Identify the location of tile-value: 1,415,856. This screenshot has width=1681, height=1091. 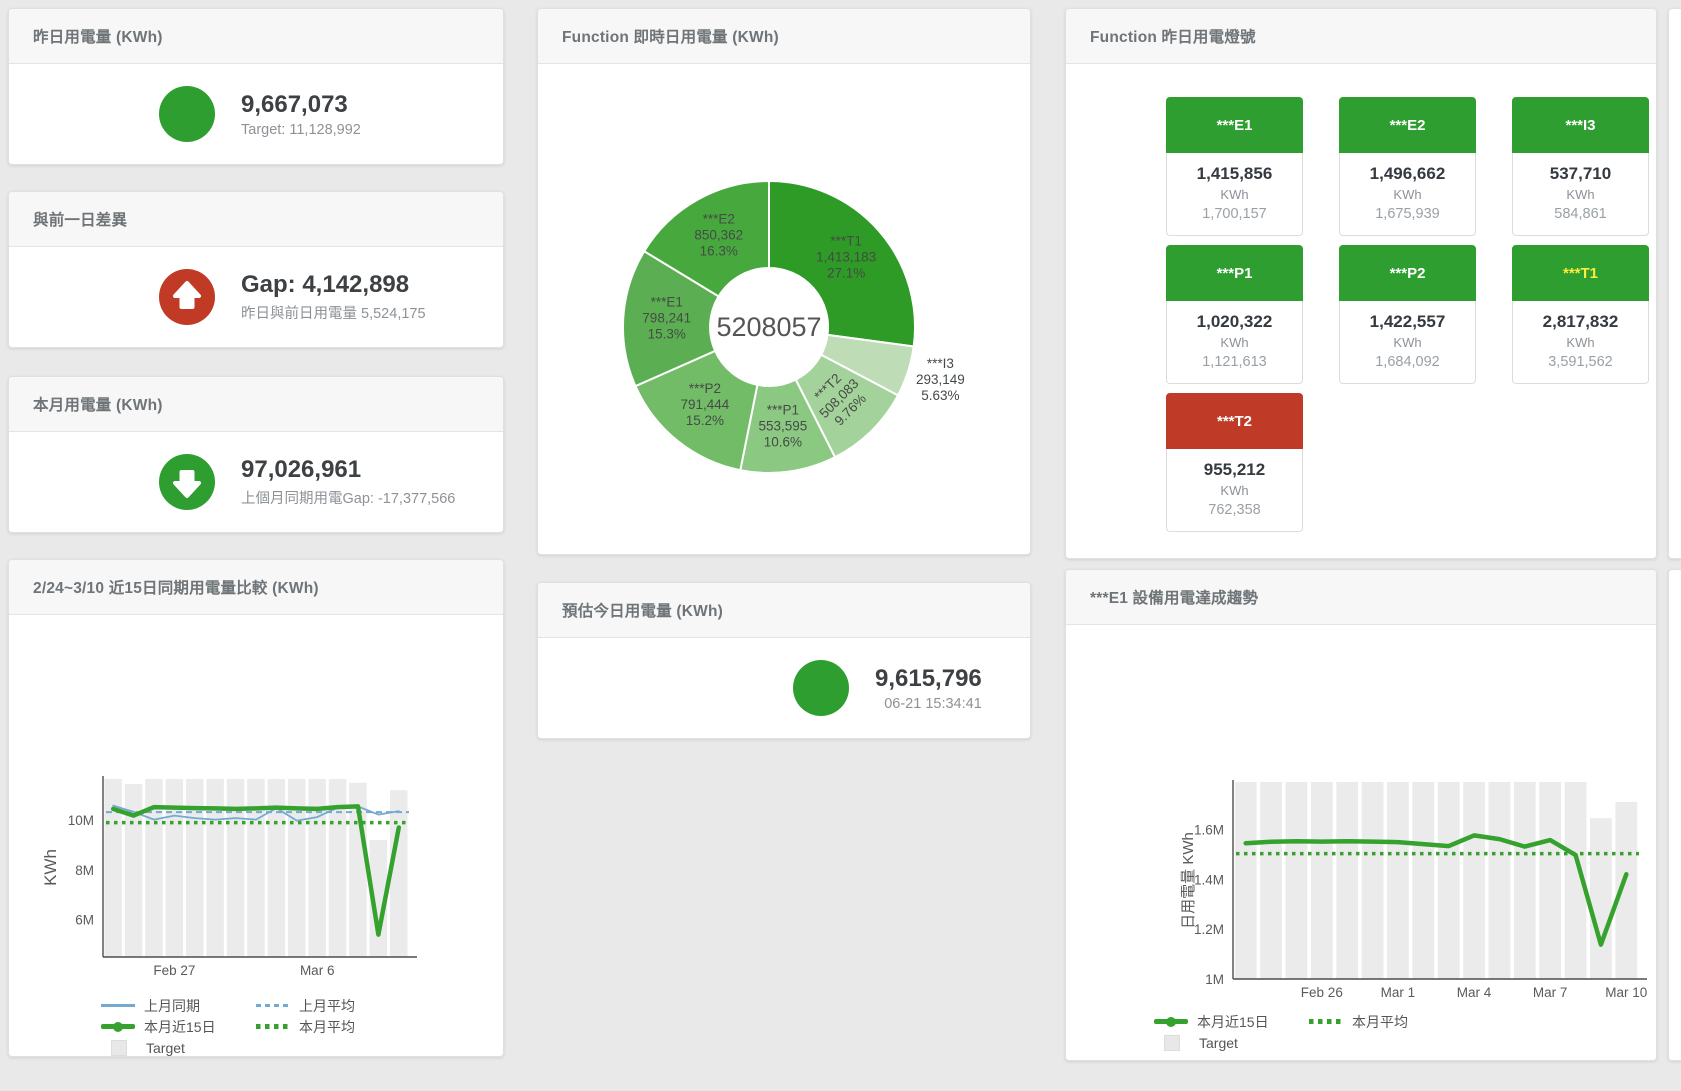
(1234, 173).